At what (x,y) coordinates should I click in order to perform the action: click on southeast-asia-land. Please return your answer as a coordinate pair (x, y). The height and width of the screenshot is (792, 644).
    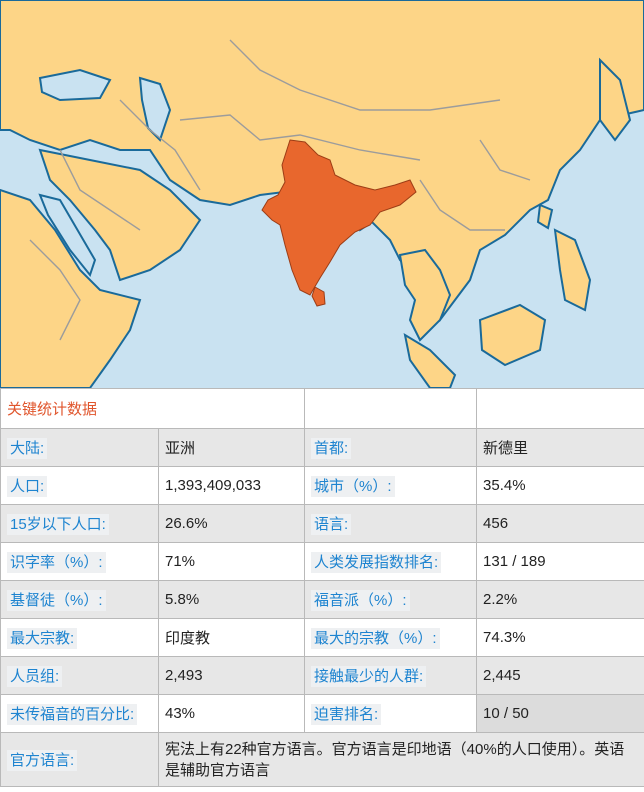
    Looking at the image, I should click on (425, 295).